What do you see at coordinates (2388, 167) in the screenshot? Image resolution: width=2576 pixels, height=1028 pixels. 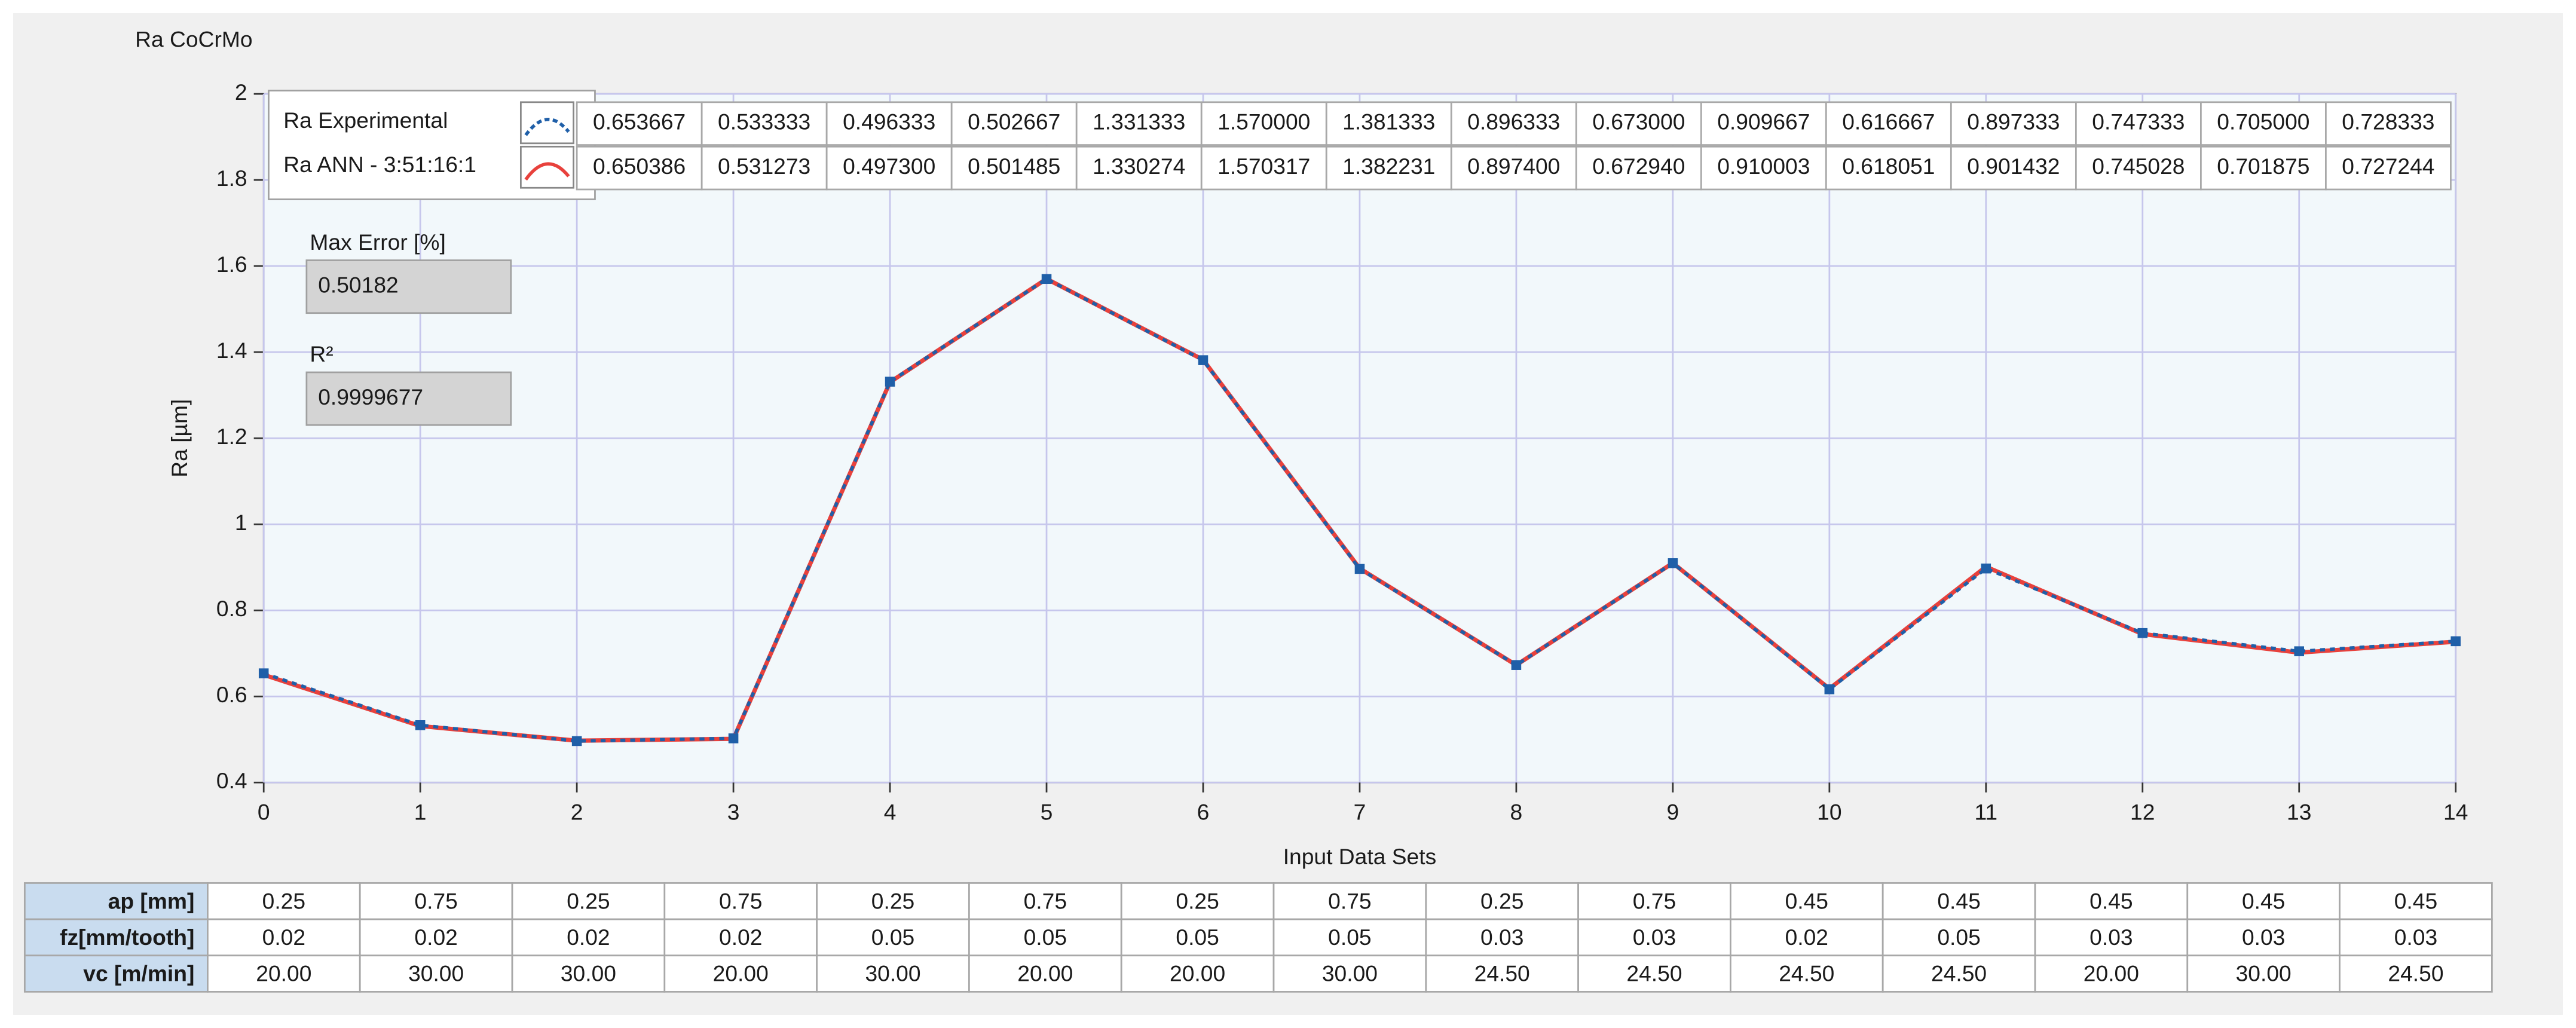 I see `value-label: 0.727244` at bounding box center [2388, 167].